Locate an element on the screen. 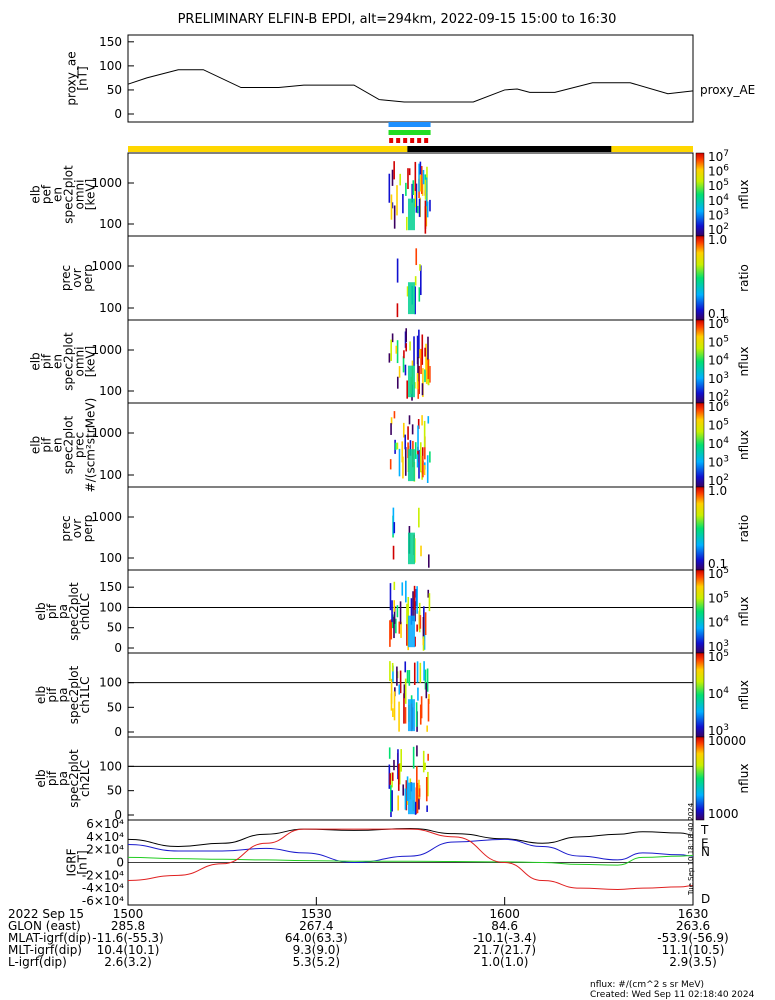 This screenshot has width=775, height=1000. colorbar-elb_pif_pa_ch0 is located at coordinates (700, 611).